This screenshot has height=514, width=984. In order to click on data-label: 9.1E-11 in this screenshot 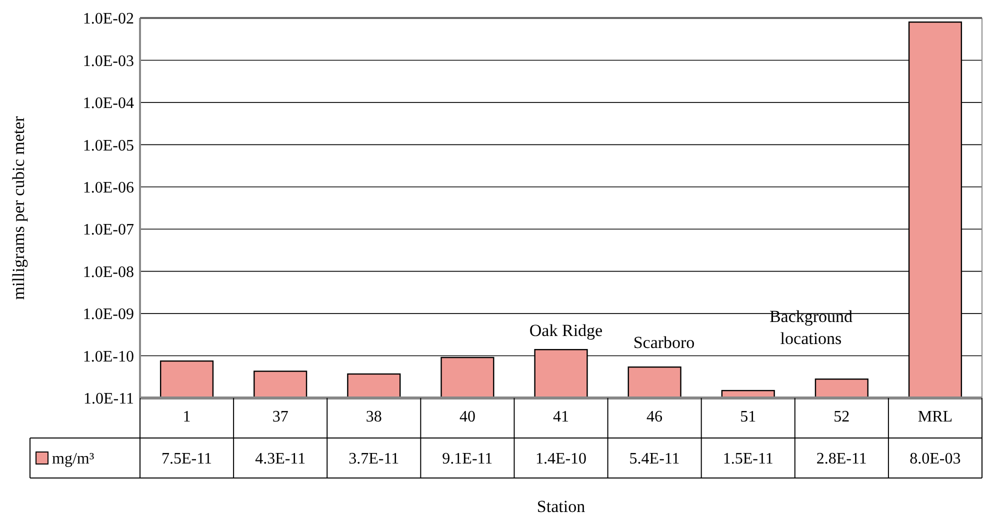, I will do `click(467, 459)`.